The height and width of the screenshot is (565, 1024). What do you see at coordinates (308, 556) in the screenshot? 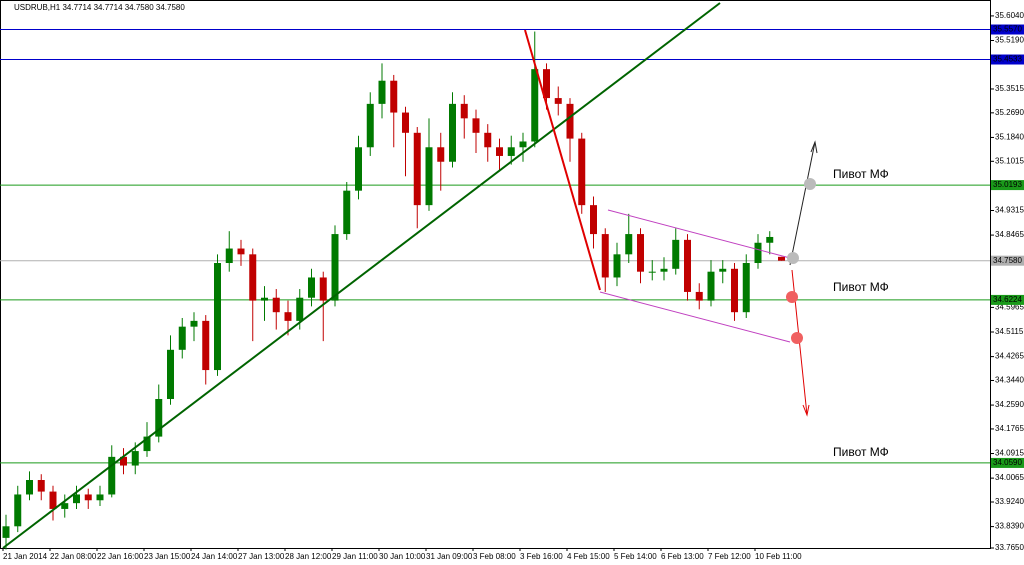
I see `x-tick-label: 28 Jan 12:00` at bounding box center [308, 556].